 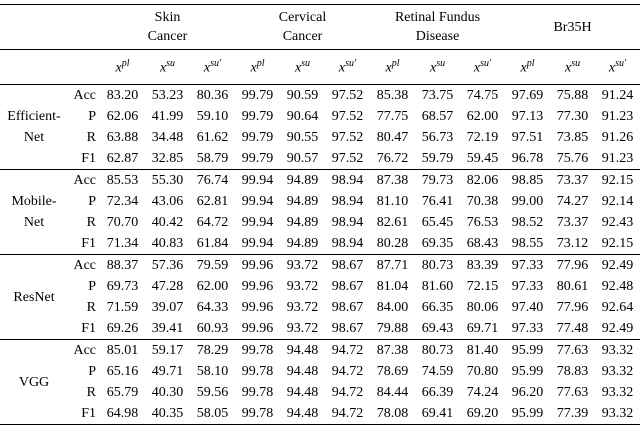 What do you see at coordinates (122, 286) in the screenshot?
I see `cell-value: 69.73` at bounding box center [122, 286].